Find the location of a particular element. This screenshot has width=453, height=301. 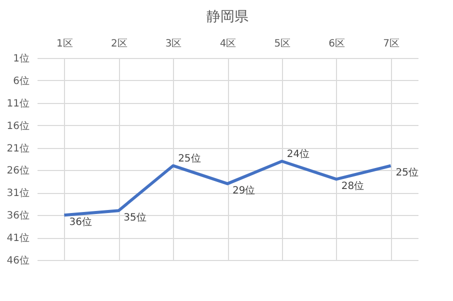

x-tick-label: 4区 is located at coordinates (228, 44).